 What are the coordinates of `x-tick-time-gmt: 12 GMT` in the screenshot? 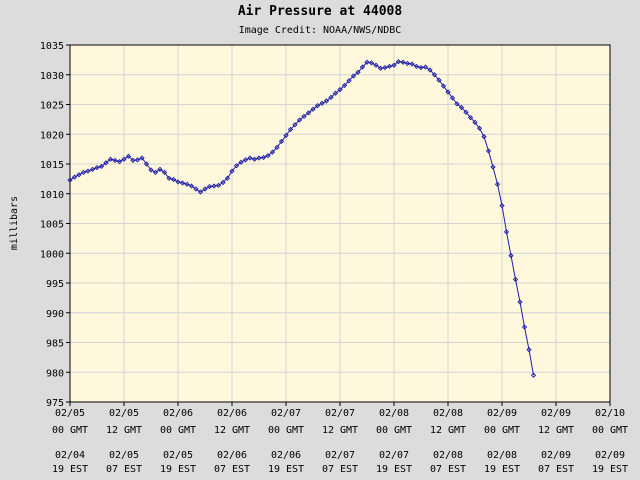 It's located at (556, 430).